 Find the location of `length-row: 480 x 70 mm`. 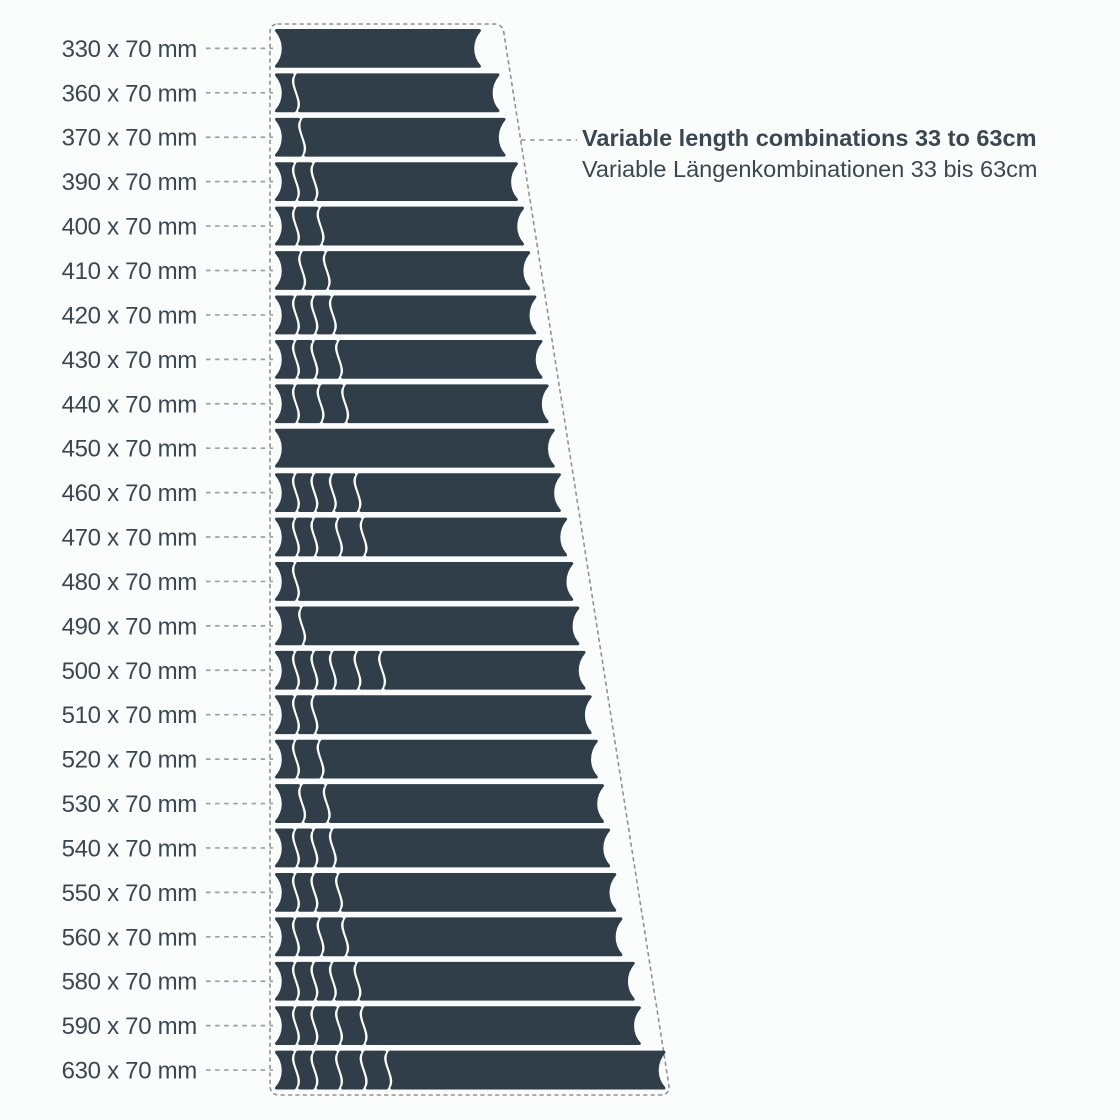

length-row: 480 x 70 mm is located at coordinates (318, 581).